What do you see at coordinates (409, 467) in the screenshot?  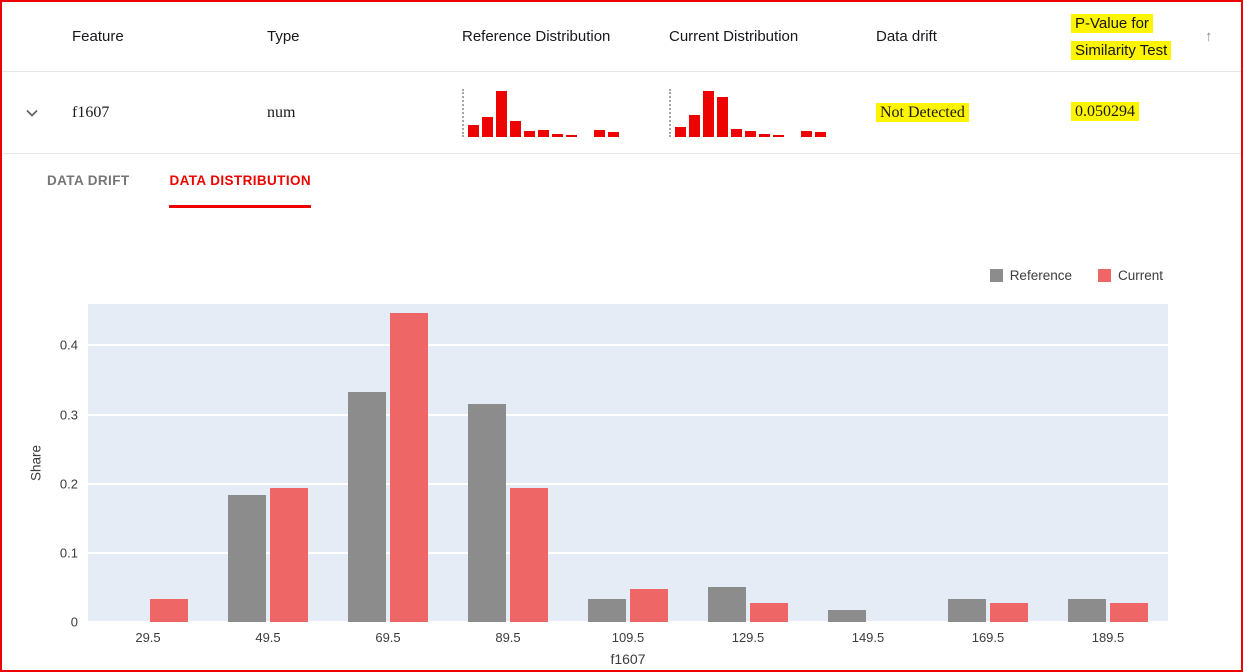 I see `bar-current-69.5` at bounding box center [409, 467].